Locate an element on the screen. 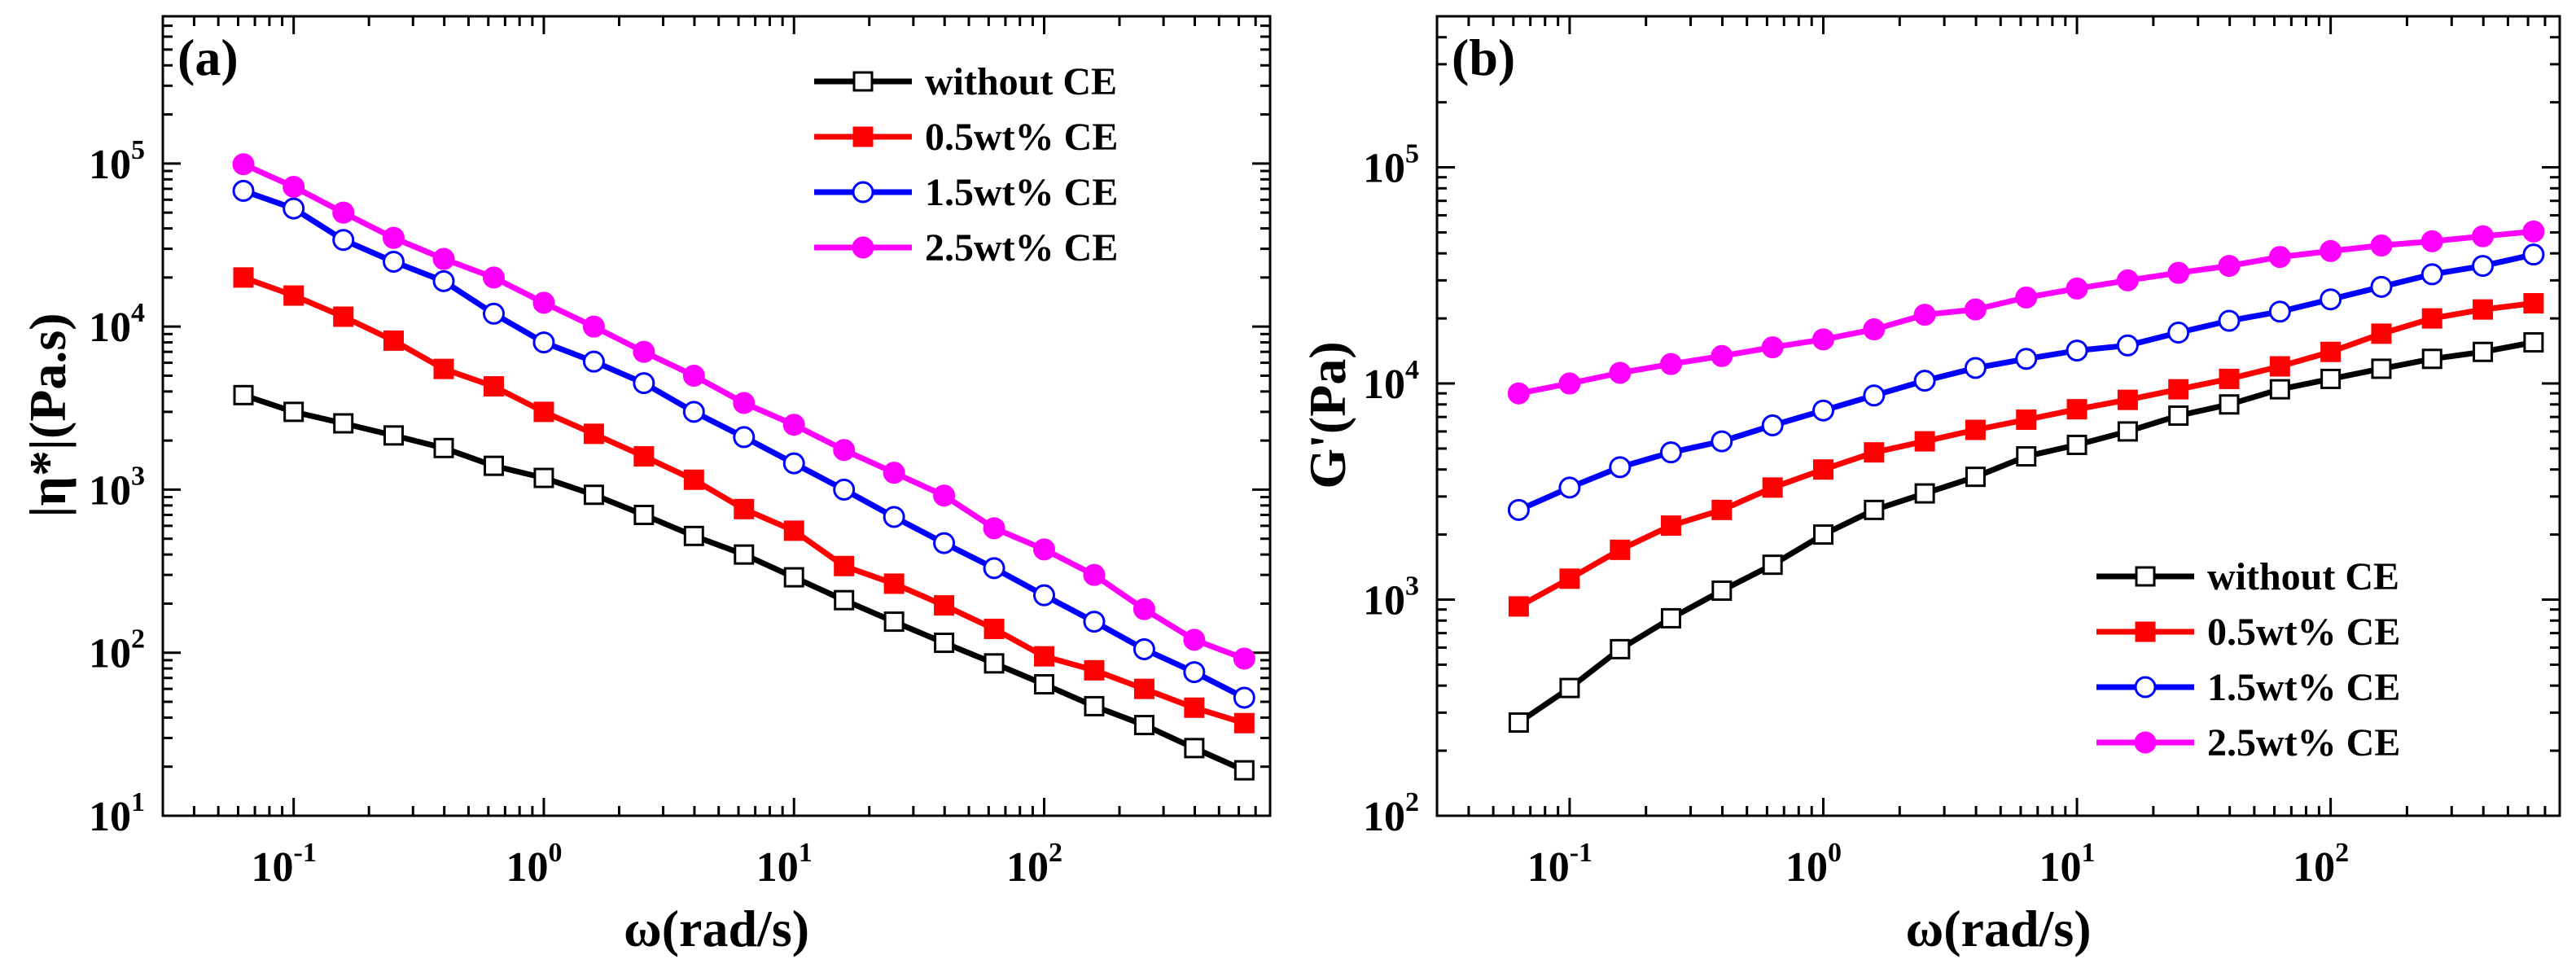 Image resolution: width=2576 pixels, height=968 pixels. panel-b-legend-item: 0.5wt% CE is located at coordinates (2248, 632).